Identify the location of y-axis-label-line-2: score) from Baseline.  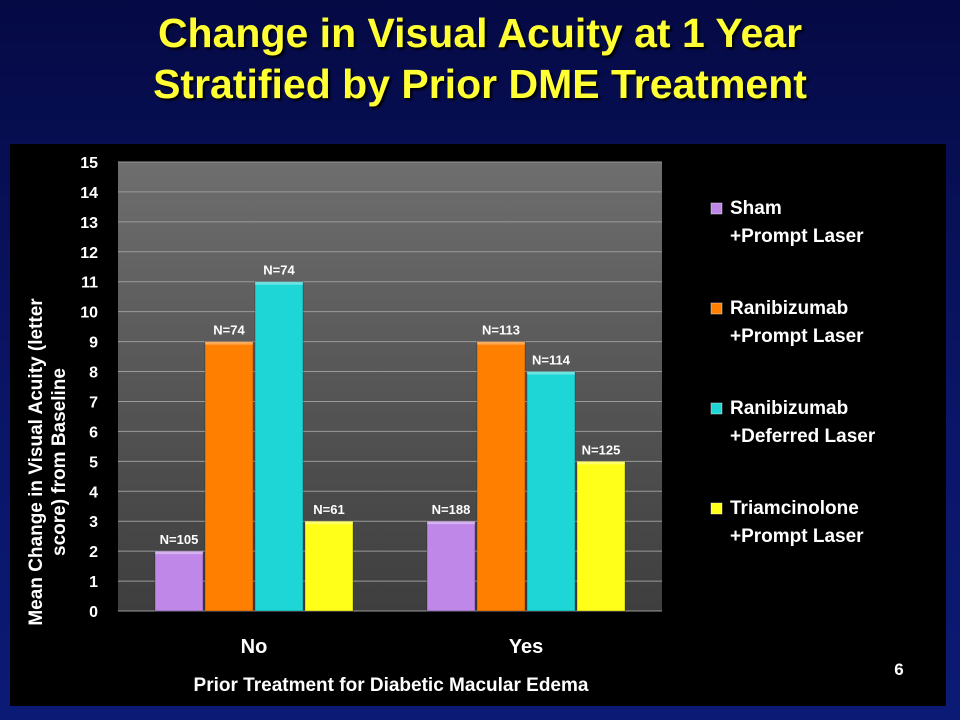
(59, 462).